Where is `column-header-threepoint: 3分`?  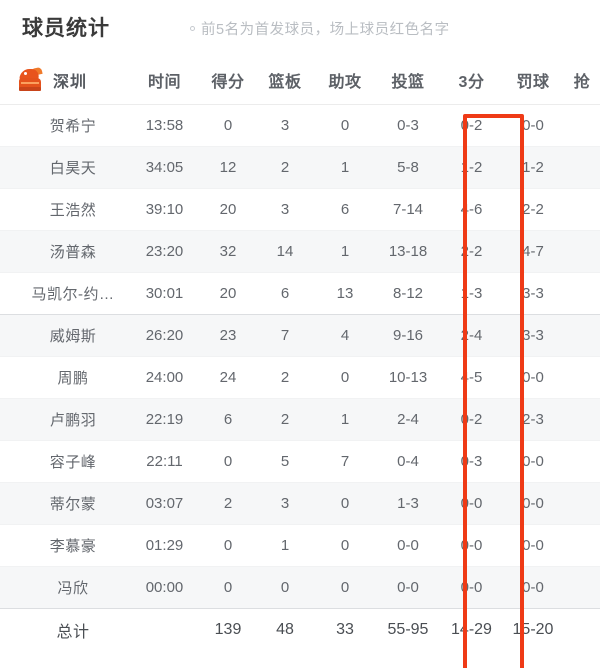
column-header-threepoint: 3分 is located at coordinates (471, 80).